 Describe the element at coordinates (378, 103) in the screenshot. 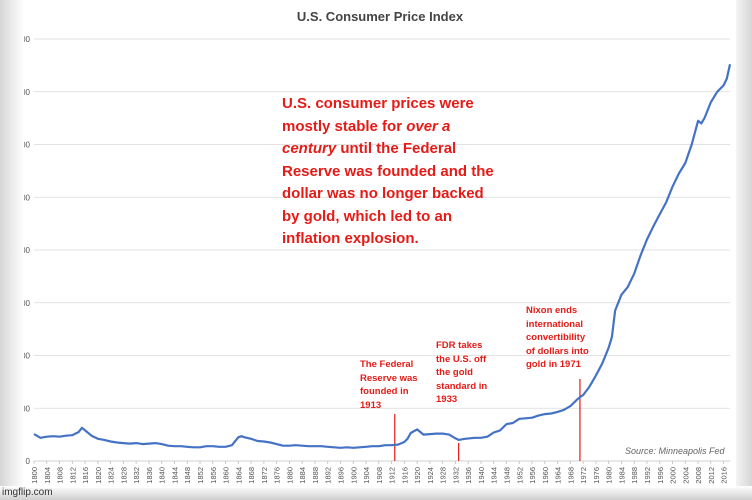

I see `main-annotation-line: U.S. consumer prices were` at that location.